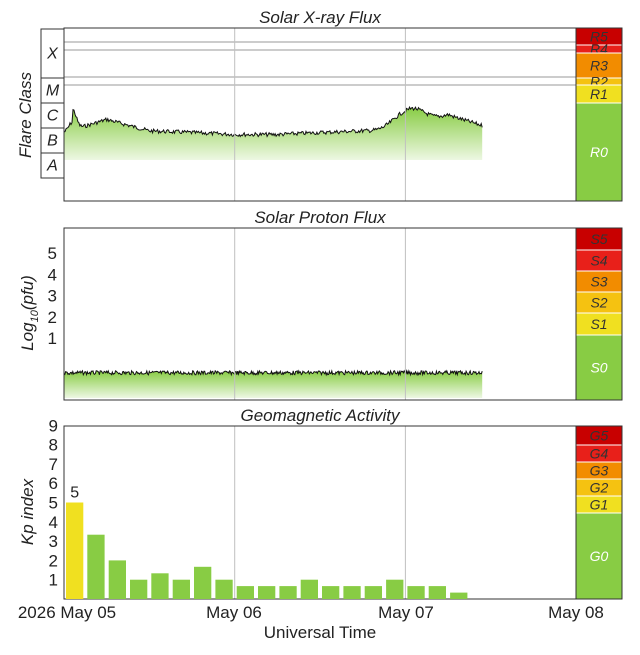 The width and height of the screenshot is (640, 655). Describe the element at coordinates (273, 384) in the screenshot. I see `proton-flux-fill` at that location.